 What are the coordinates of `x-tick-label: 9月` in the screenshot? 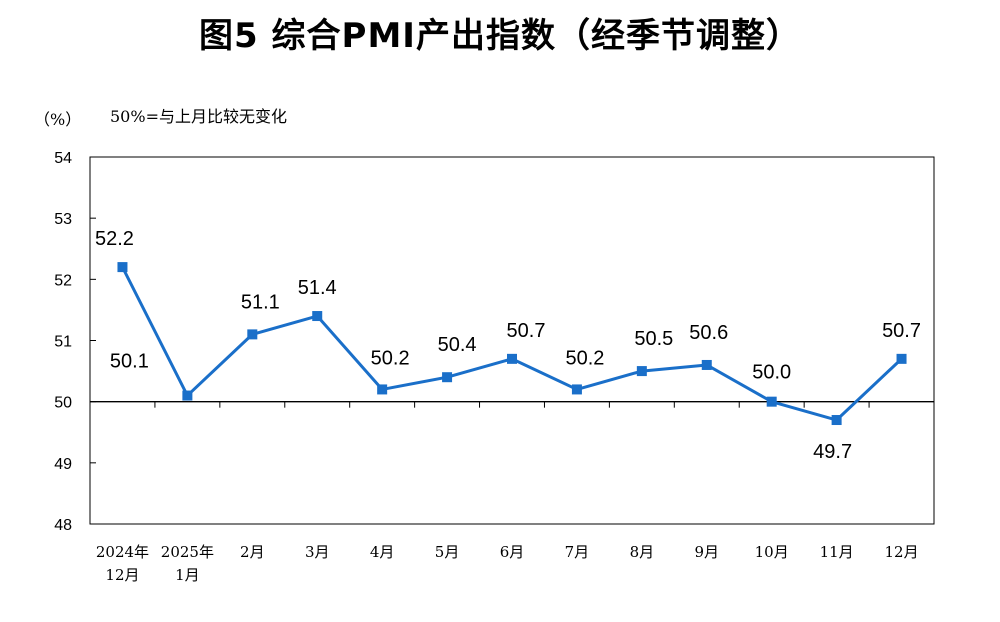 It's located at (706, 552).